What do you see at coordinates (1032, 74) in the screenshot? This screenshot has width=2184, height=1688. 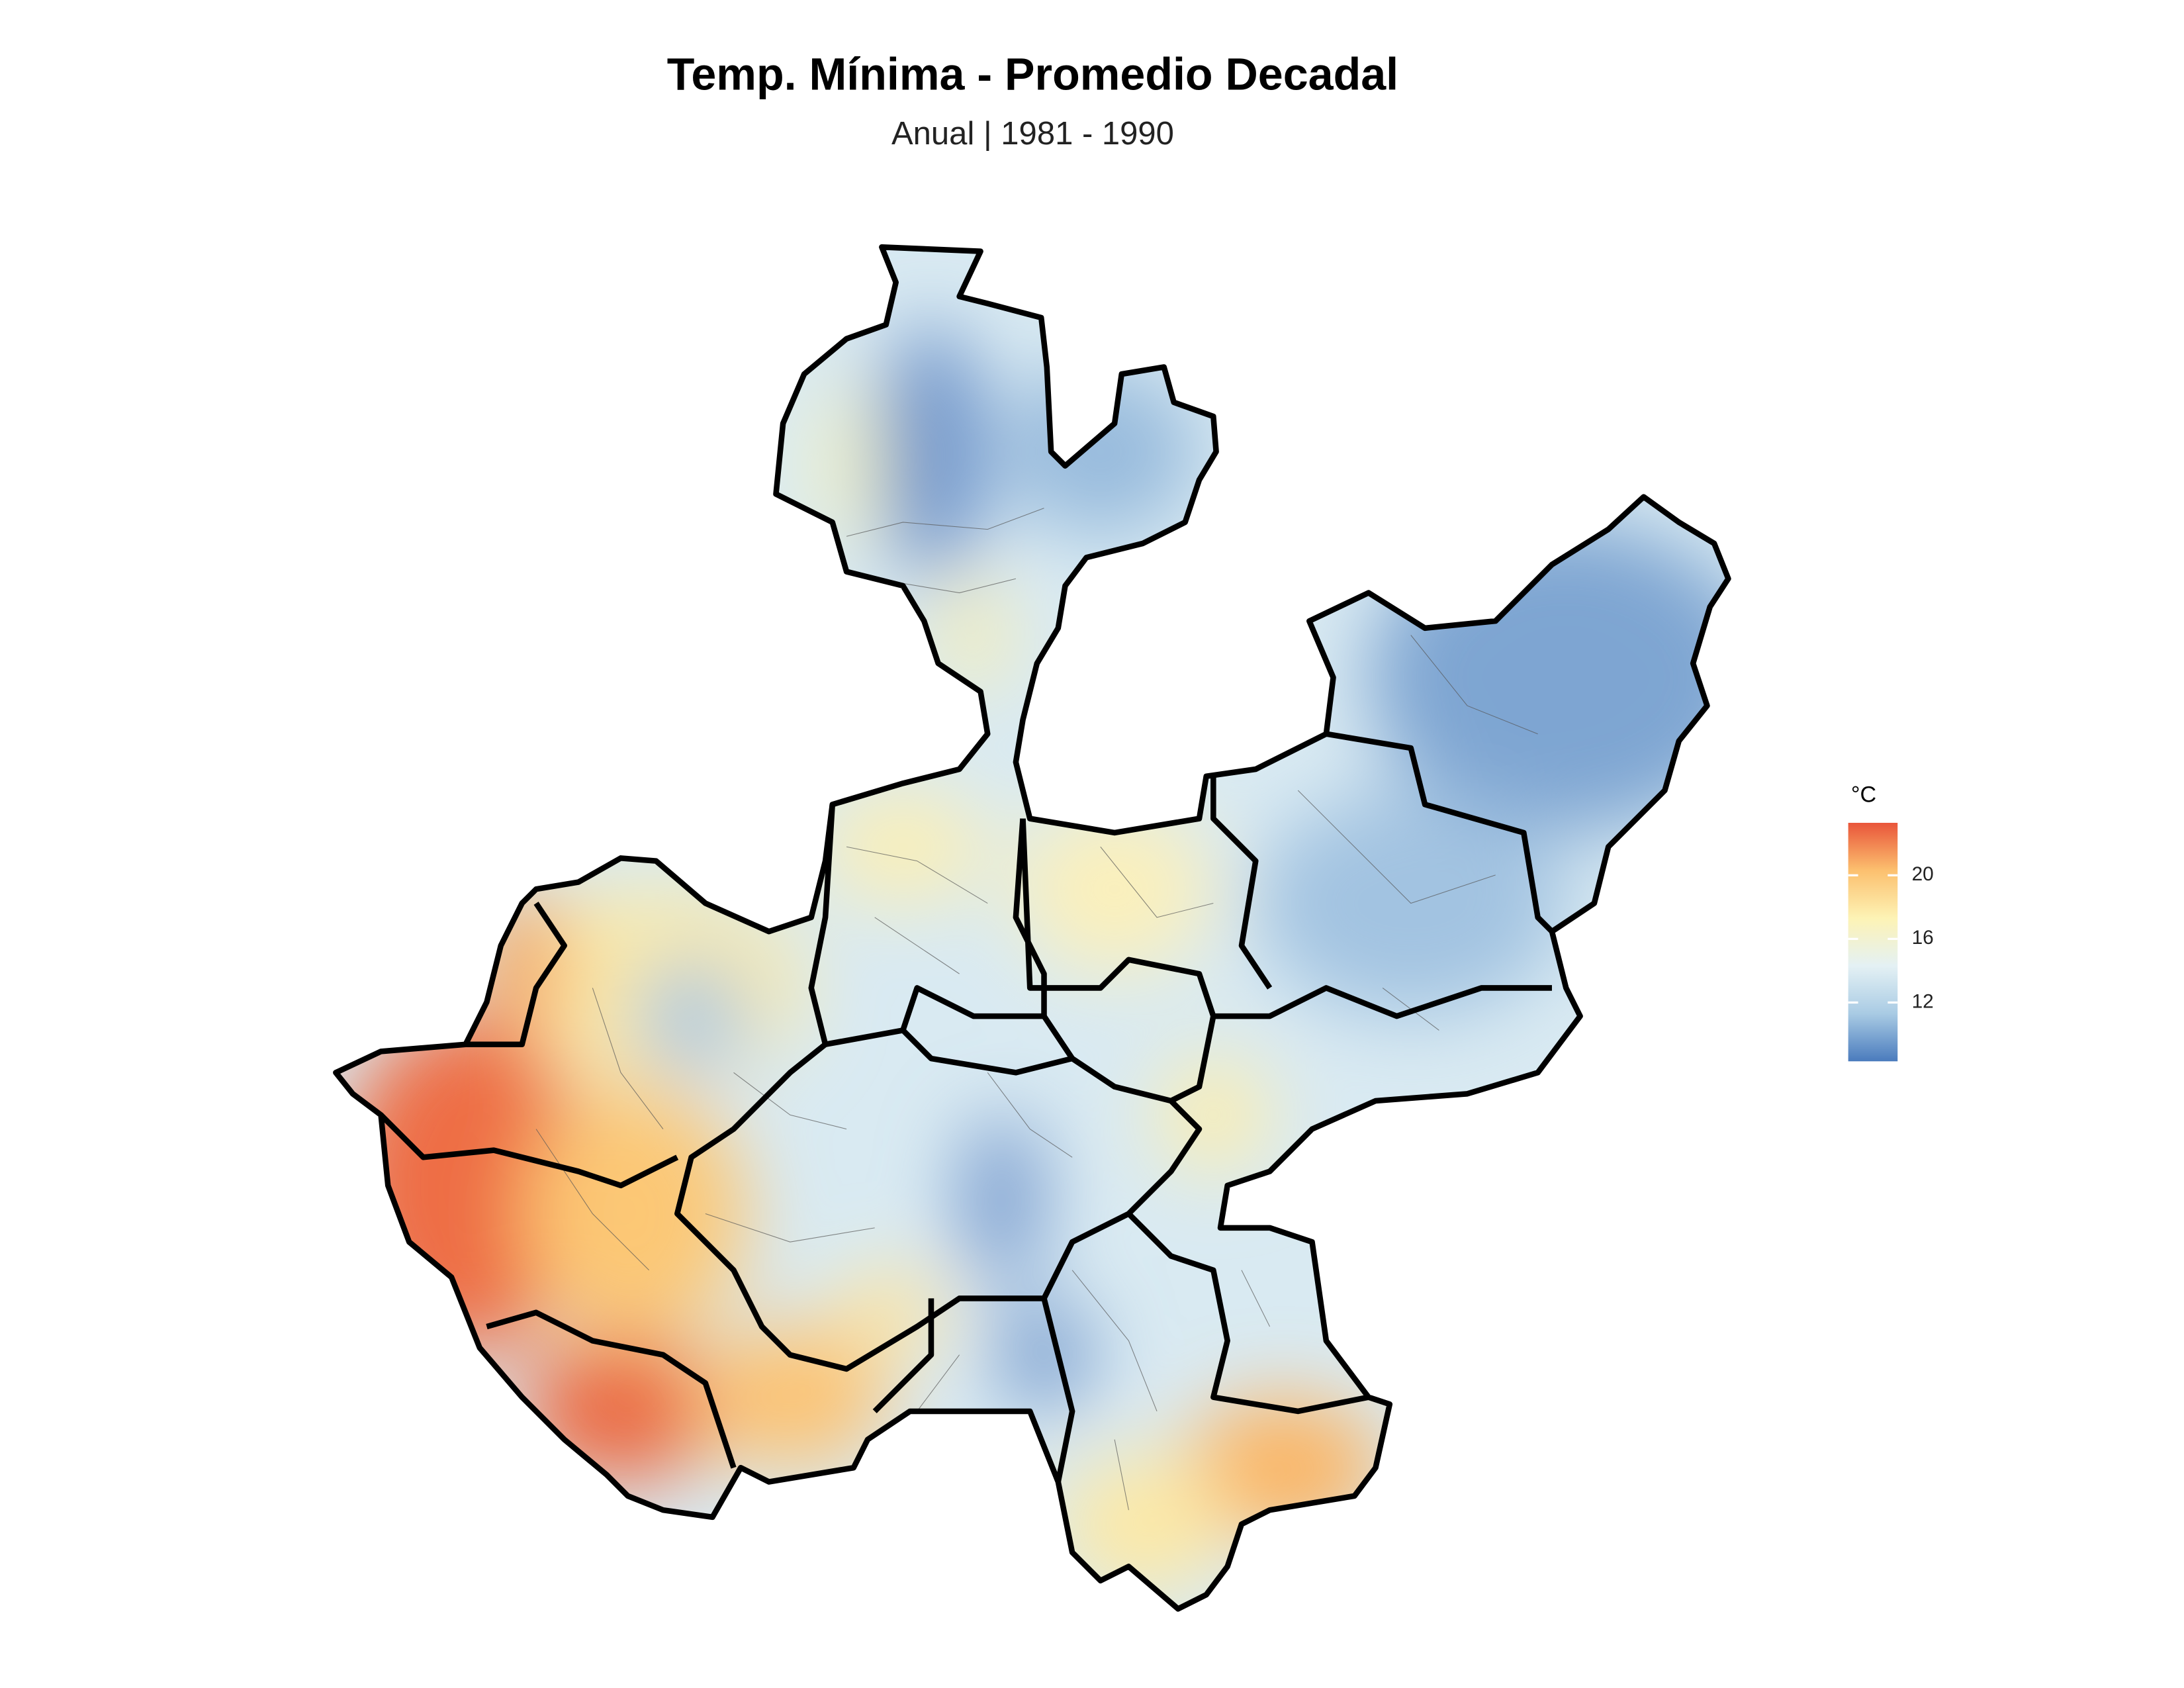 I see `map-title: Temp. Mínima - Promedio Decadal` at bounding box center [1032, 74].